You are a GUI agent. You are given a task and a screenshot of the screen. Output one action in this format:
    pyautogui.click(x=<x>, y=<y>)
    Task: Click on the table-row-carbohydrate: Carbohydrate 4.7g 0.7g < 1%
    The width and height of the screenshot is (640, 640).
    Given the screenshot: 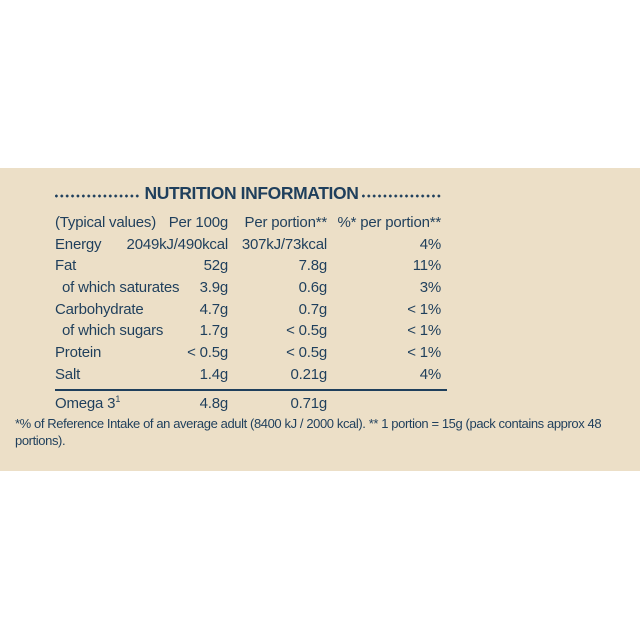 What is the action you would take?
    pyautogui.click(x=251, y=310)
    